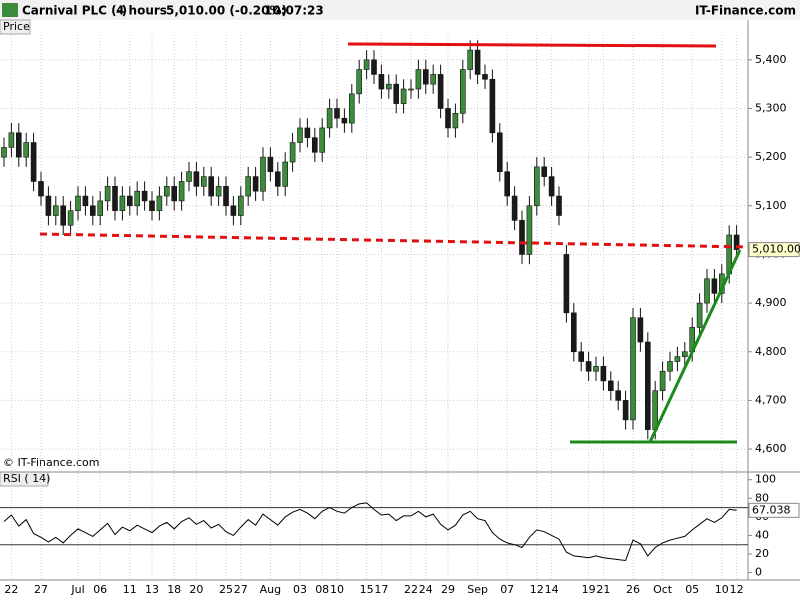 The height and width of the screenshot is (604, 800). Describe the element at coordinates (174, 589) in the screenshot. I see `x-tick-label: 18` at that location.